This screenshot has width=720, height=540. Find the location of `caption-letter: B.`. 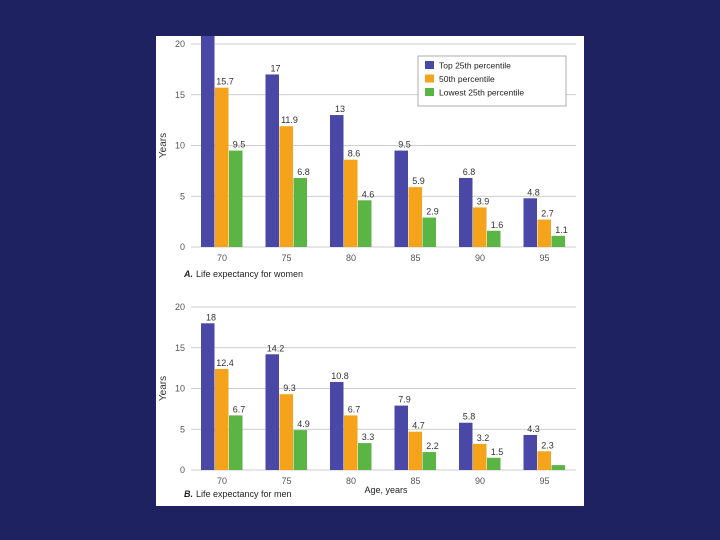

caption-letter: B. is located at coordinates (188, 494).